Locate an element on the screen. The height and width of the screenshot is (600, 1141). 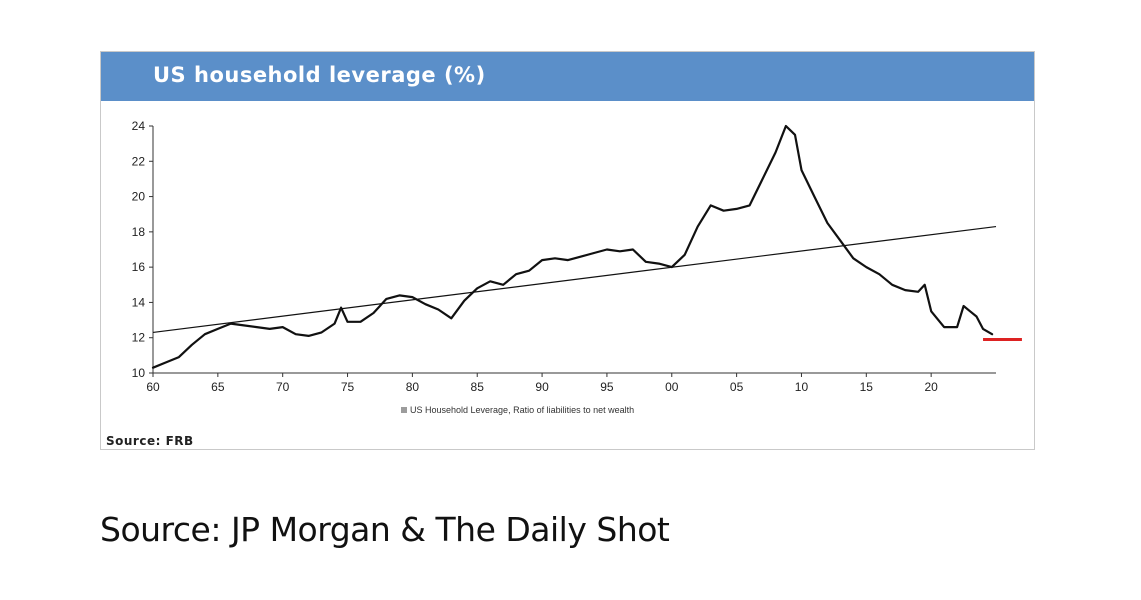
y-tick-label: 22 is located at coordinates (139, 161).